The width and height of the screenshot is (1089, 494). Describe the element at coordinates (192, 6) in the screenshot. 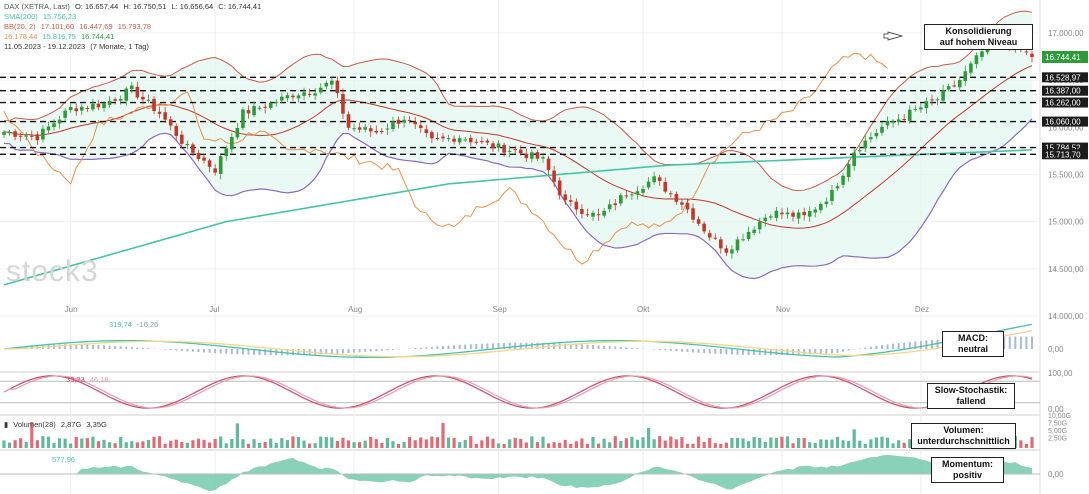

I see `dax-low: L: 16.656,64` at that location.